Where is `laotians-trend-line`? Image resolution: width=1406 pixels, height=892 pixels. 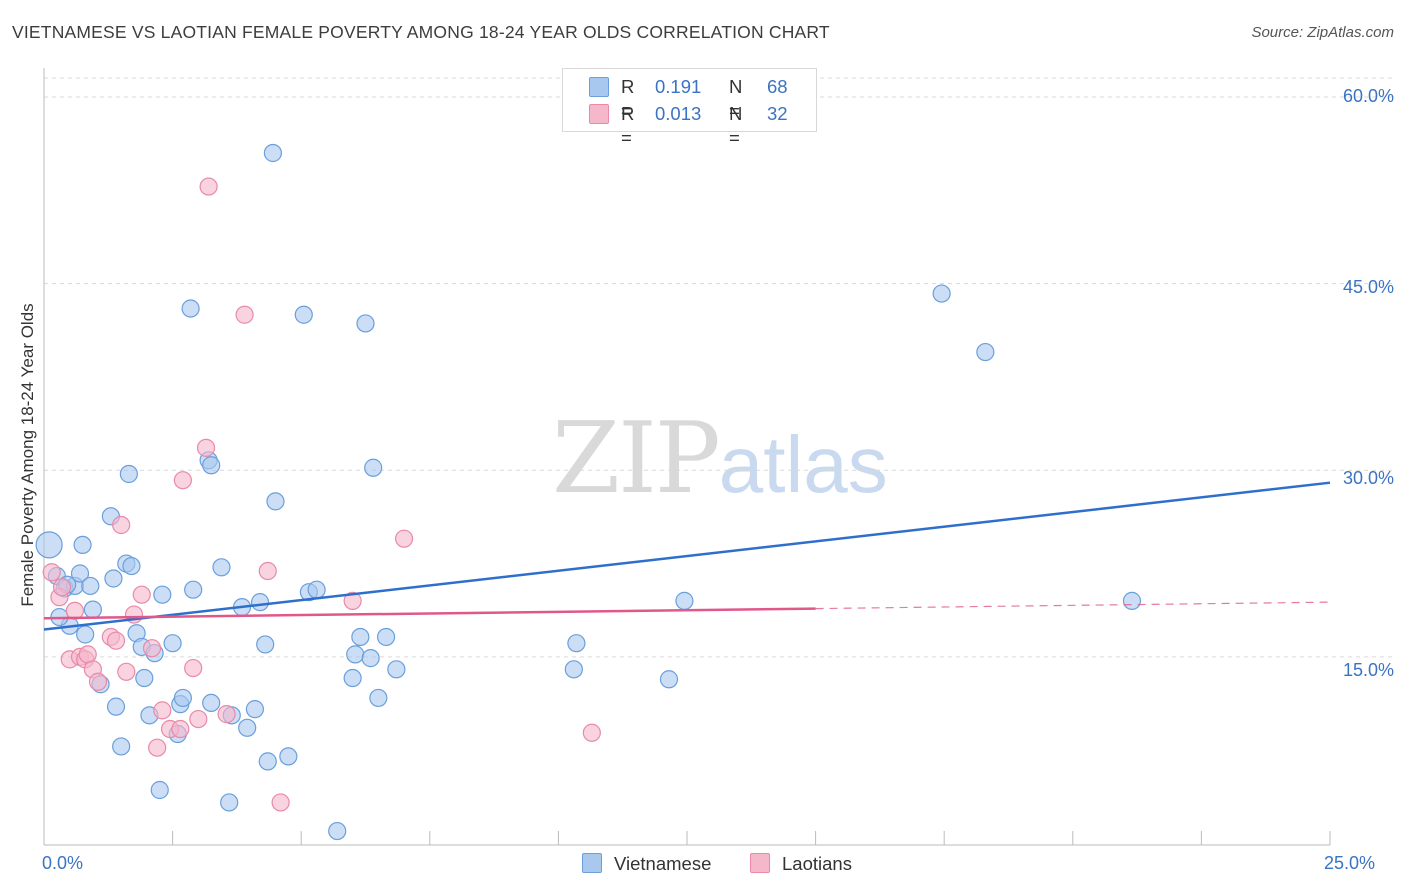 laotians-trend-line is located at coordinates (429, 613).